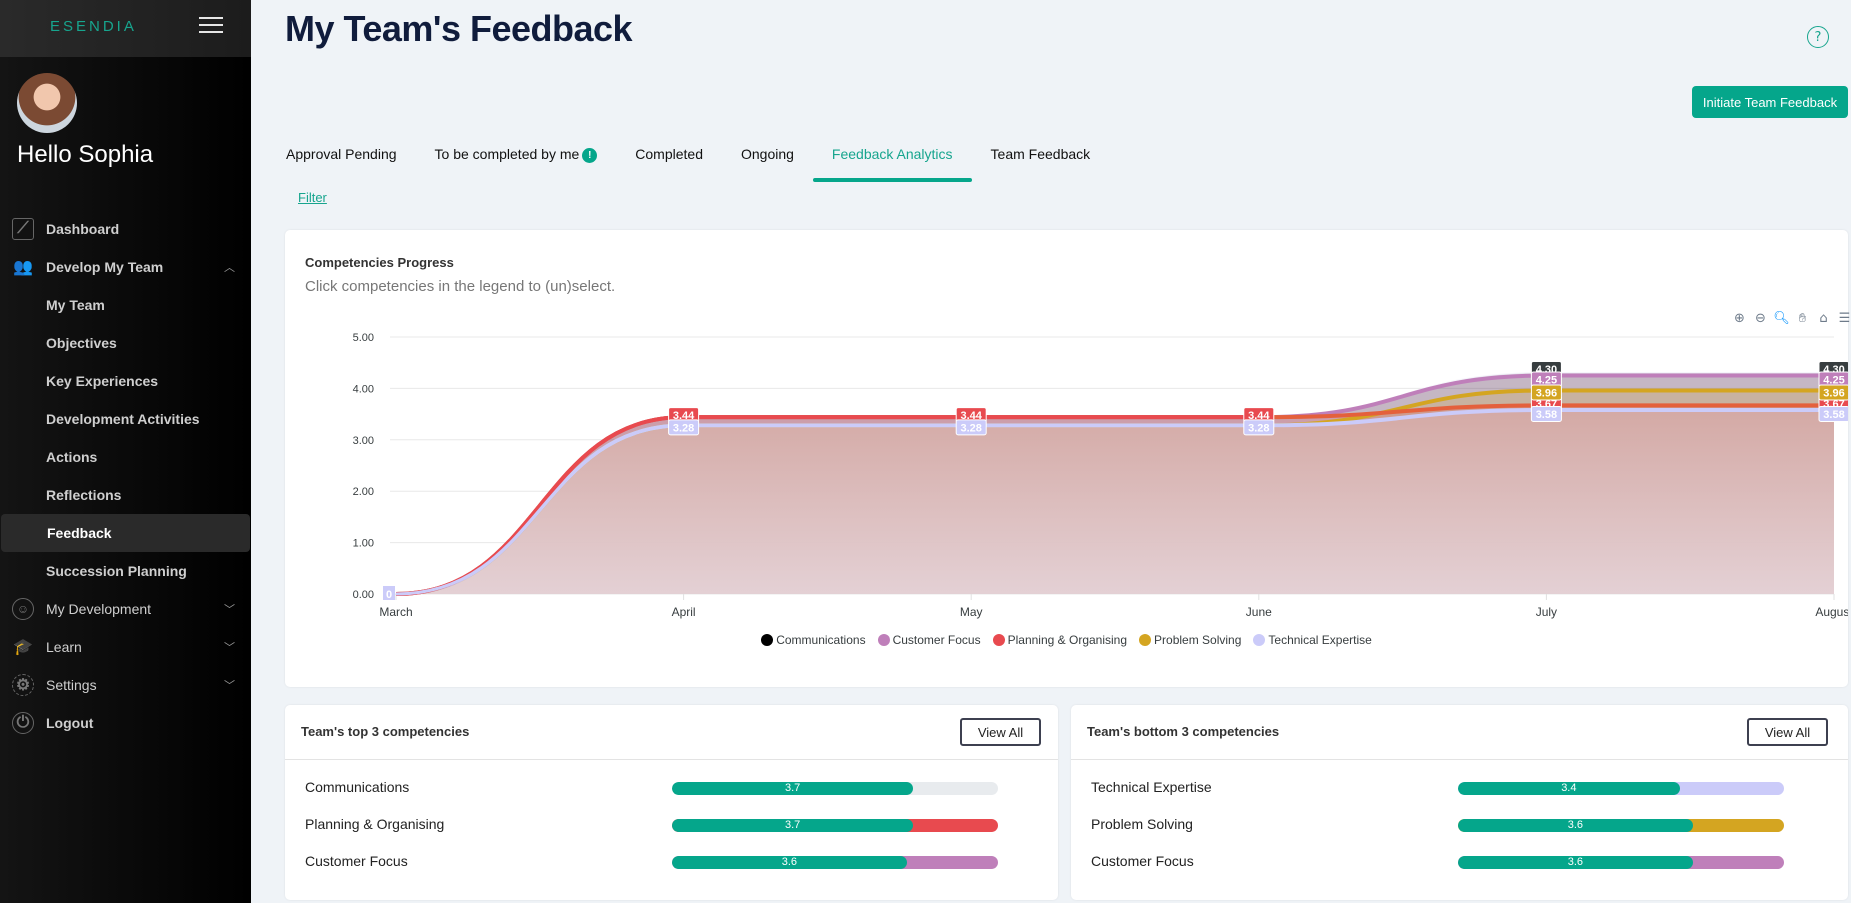 This screenshot has height=903, width=1851. Describe the element at coordinates (767, 159) in the screenshot. I see `tab-ongoing: Ongoing` at that location.